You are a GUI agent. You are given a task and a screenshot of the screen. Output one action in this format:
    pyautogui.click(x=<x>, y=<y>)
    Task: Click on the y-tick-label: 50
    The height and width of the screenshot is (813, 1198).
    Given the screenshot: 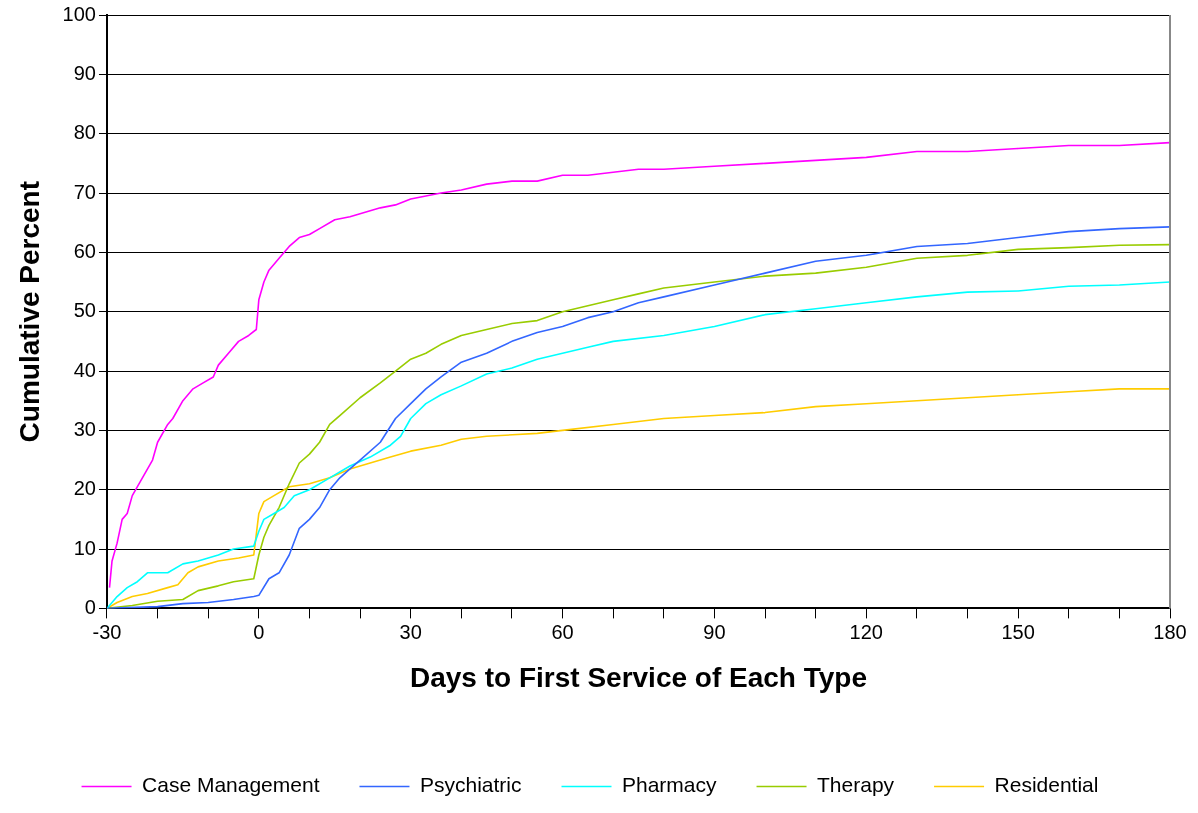 What is the action you would take?
    pyautogui.click(x=84, y=310)
    